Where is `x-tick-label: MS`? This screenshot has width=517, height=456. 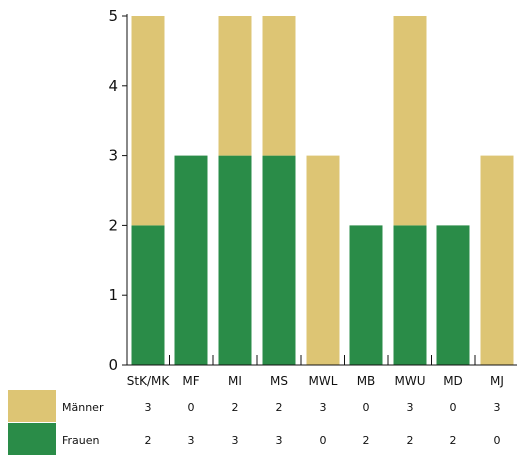 x-tick-label: MS is located at coordinates (279, 381).